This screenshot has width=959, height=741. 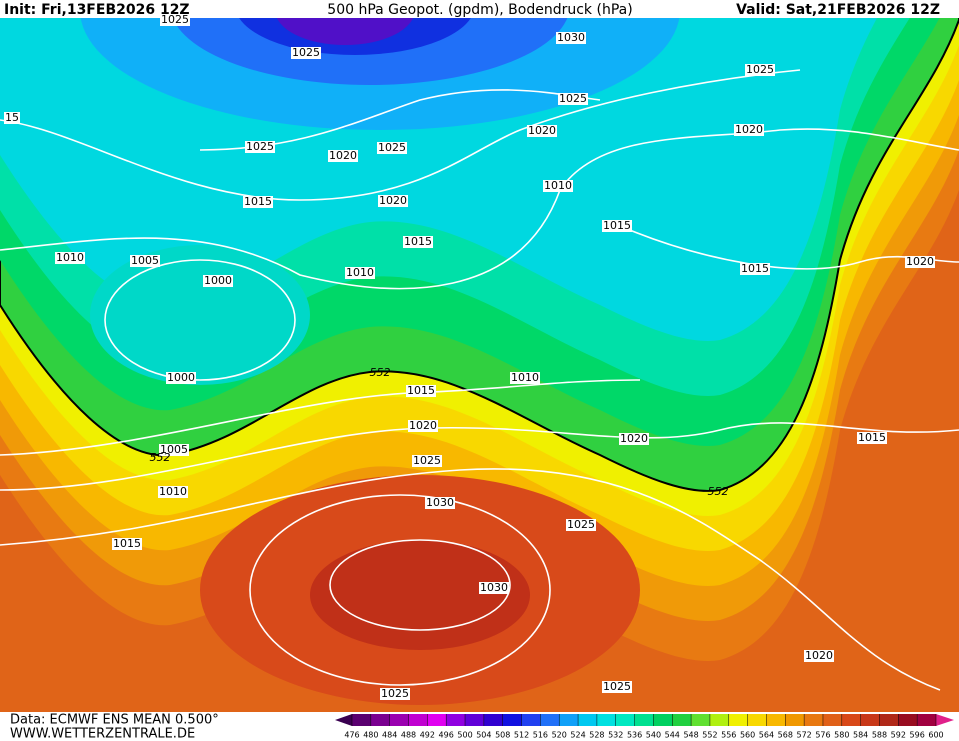 What do you see at coordinates (464, 735) in the screenshot?
I see `colorbar-label: 500` at bounding box center [464, 735].